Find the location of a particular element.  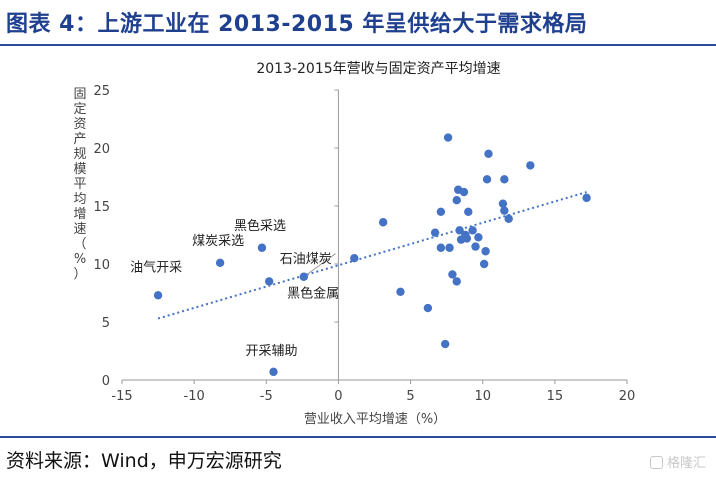

header-divider is located at coordinates (358, 45).